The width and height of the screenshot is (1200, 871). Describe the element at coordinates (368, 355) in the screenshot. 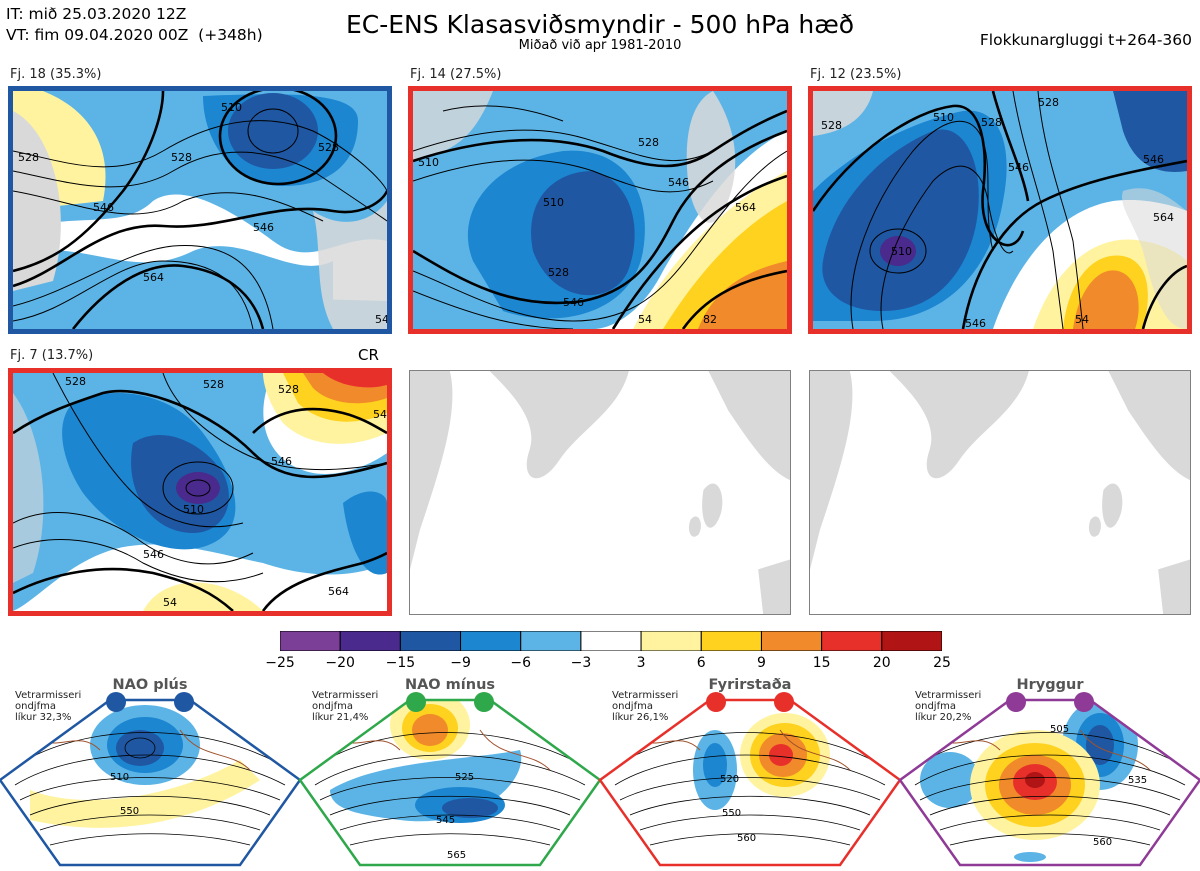

I see `cr-tag: CR` at that location.